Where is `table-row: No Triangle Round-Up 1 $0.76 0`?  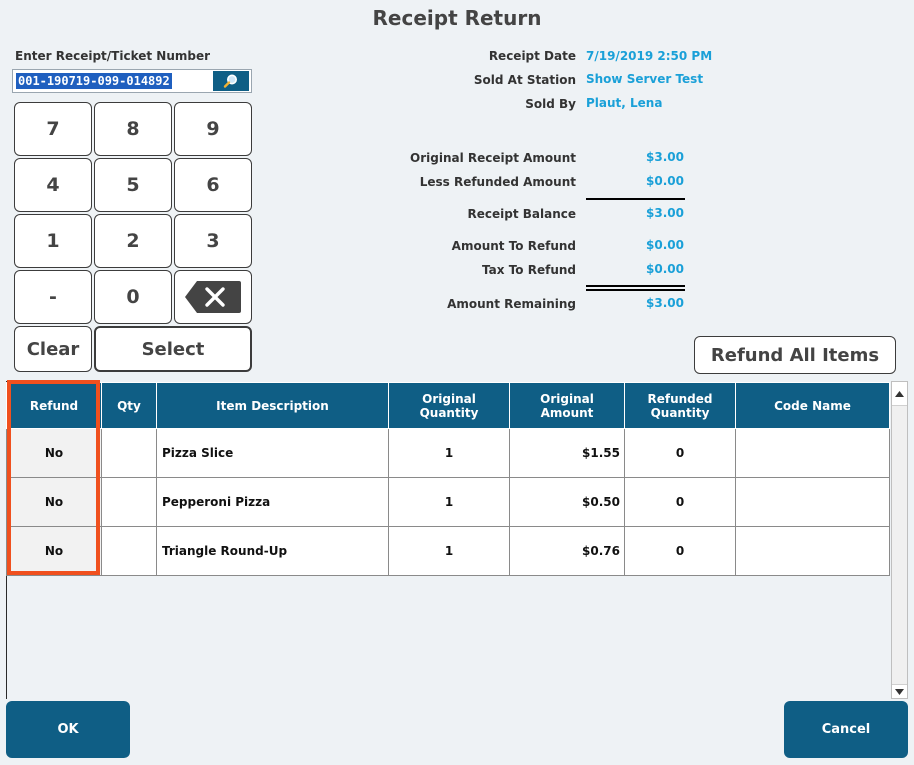
table-row: No Triangle Round-Up 1 $0.76 0 is located at coordinates (448, 551).